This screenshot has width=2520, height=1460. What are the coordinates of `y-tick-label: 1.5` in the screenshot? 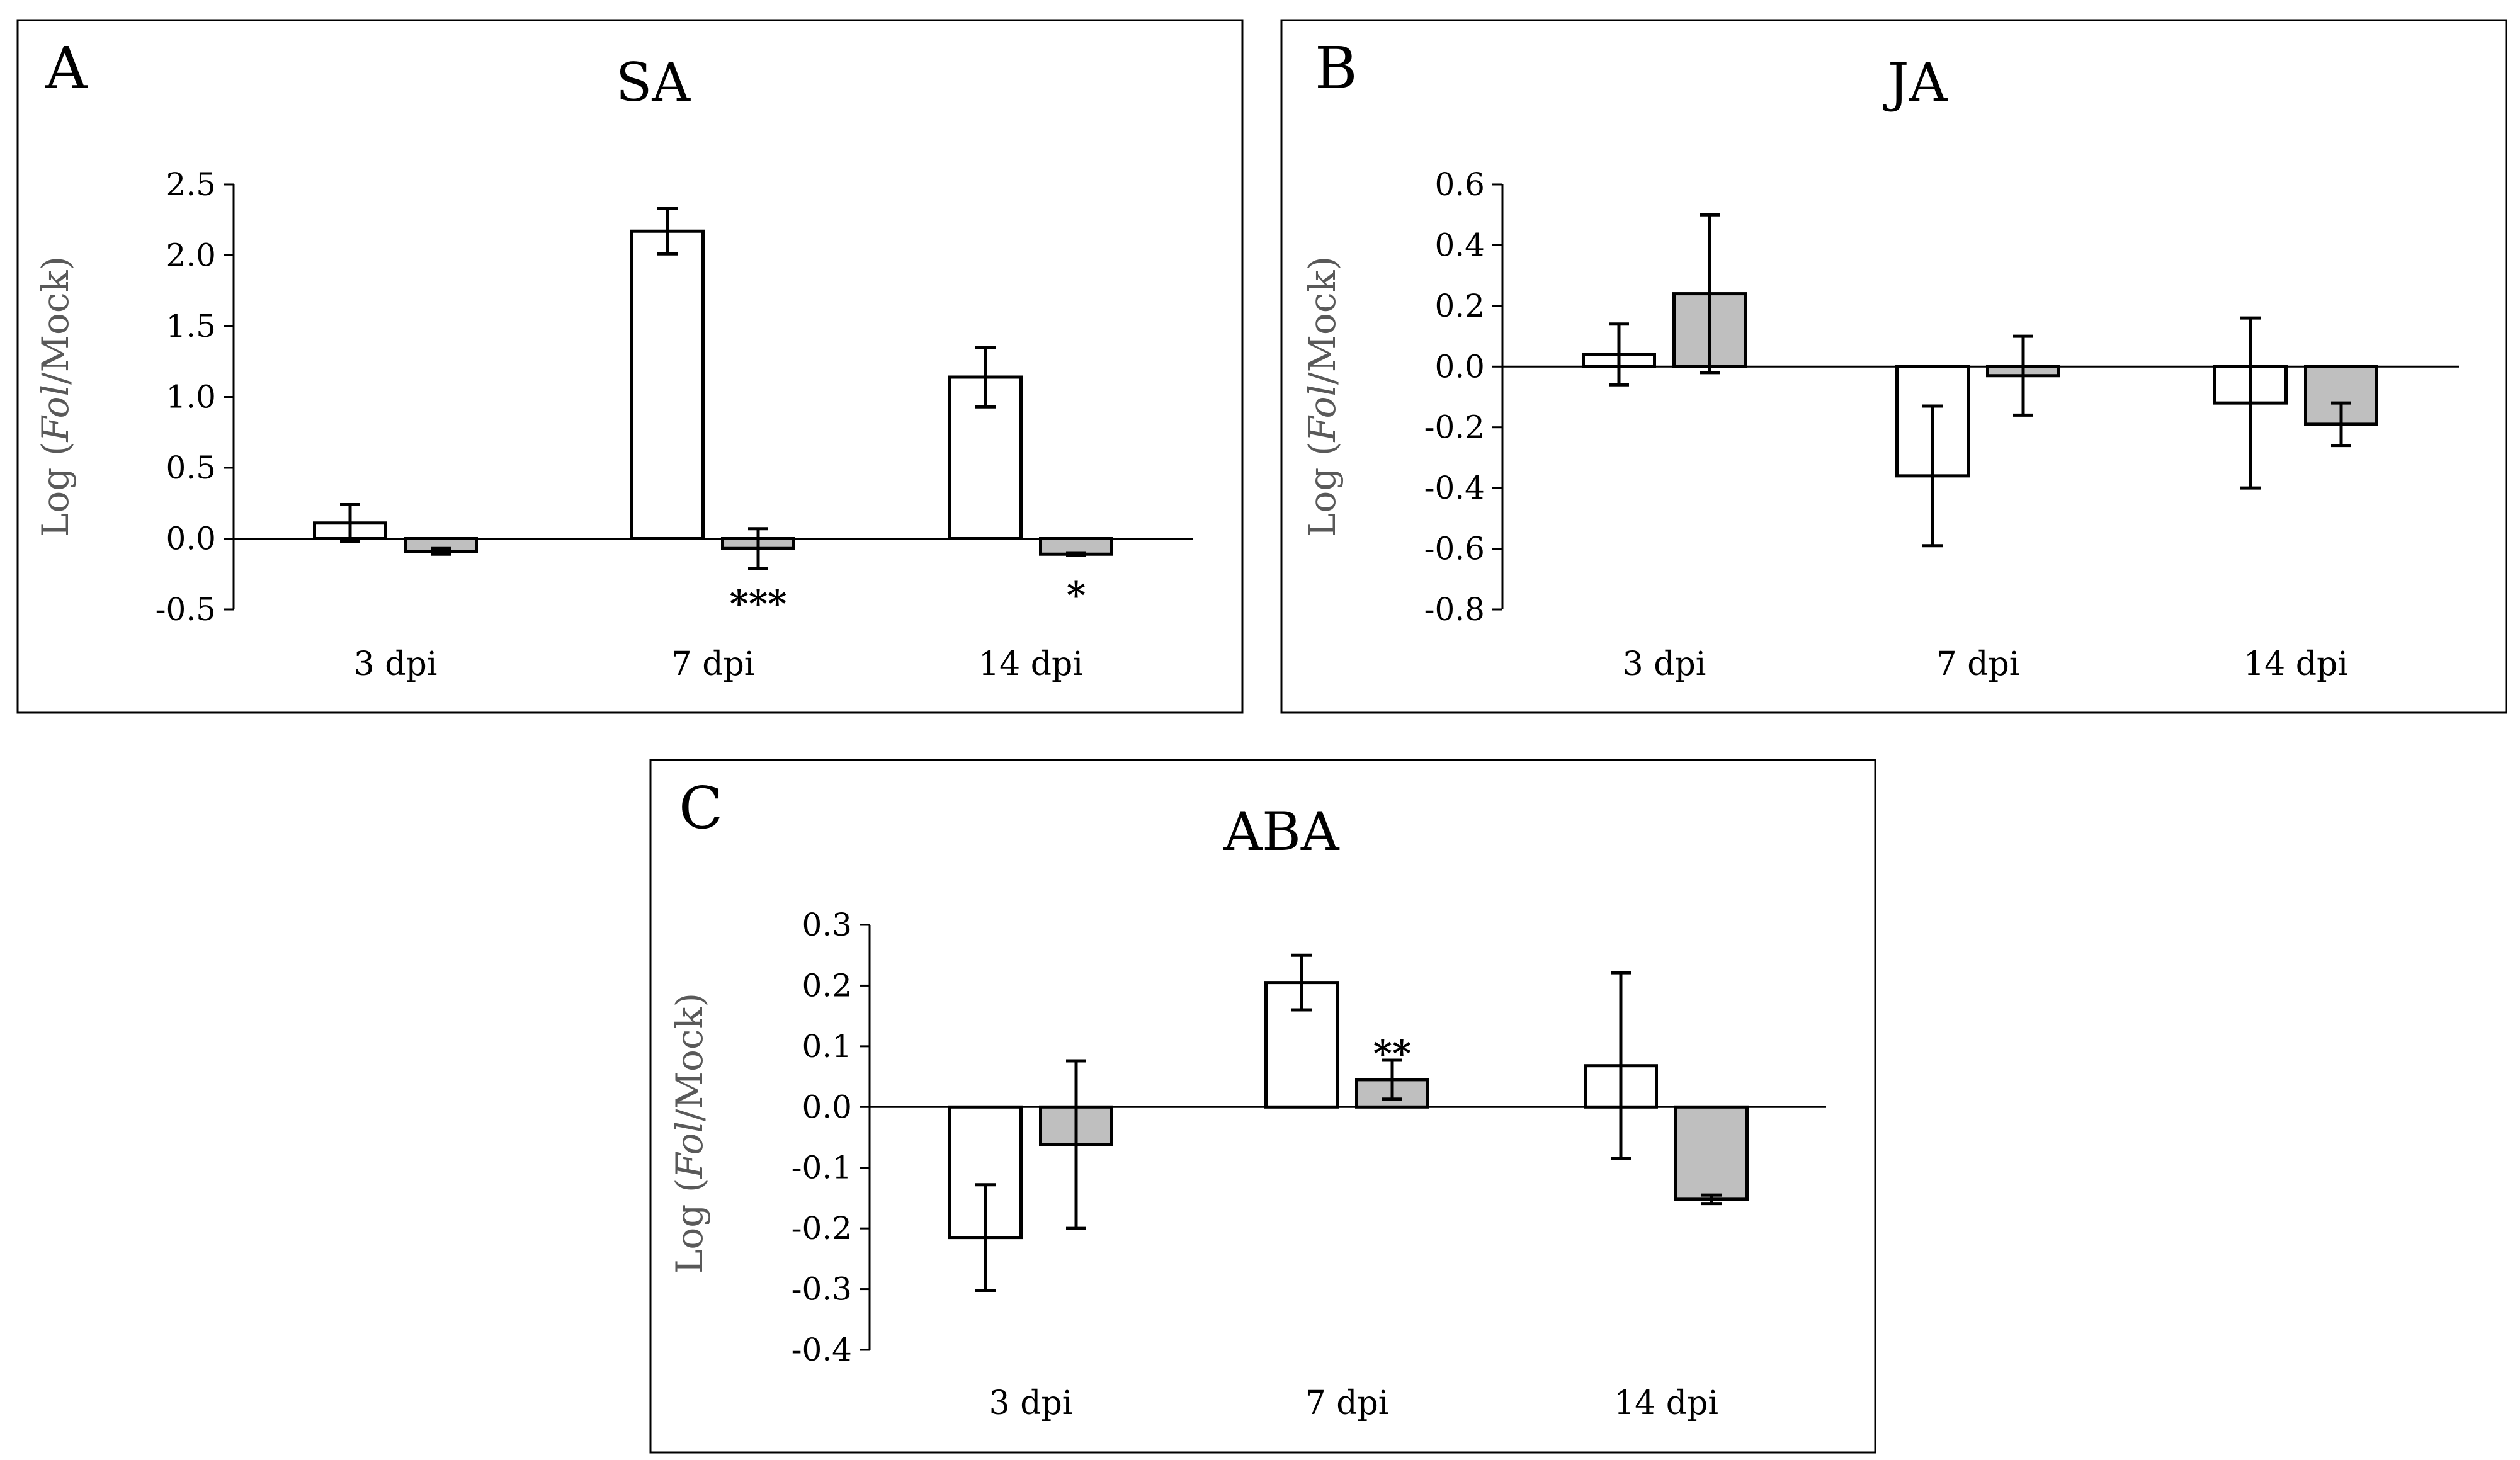 It's located at (191, 326).